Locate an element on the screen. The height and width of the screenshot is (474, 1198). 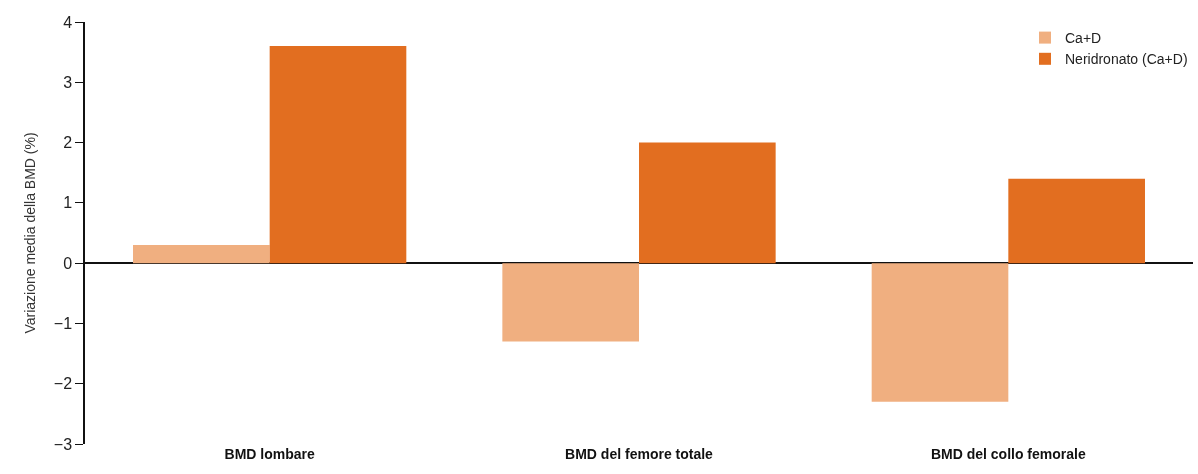
y-tick-label: −3 is located at coordinates (63, 444).